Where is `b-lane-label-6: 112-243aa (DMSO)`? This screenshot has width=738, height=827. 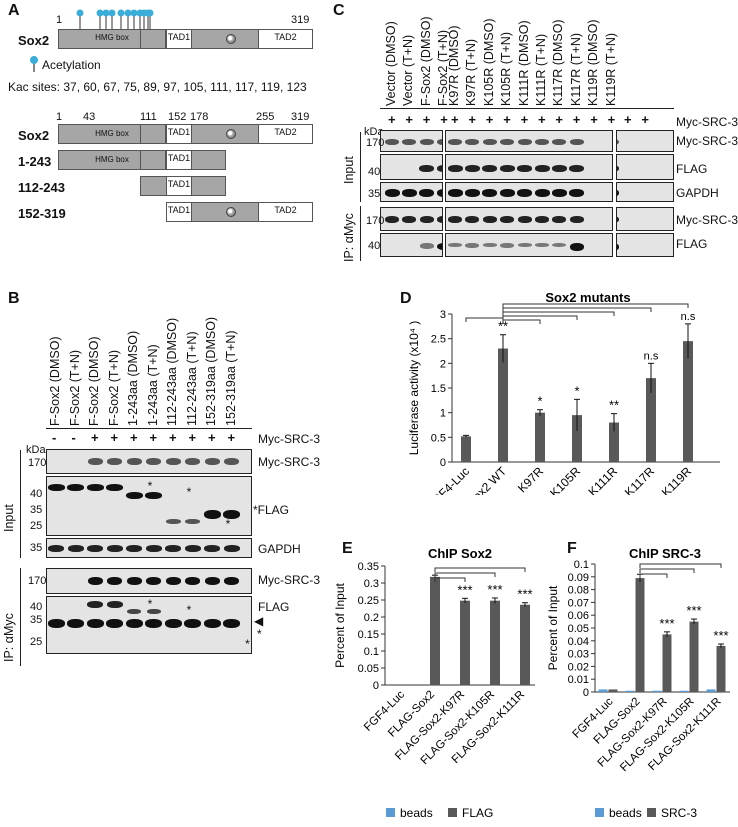 b-lane-label-6: 112-243aa (DMSO) is located at coordinates (172, 371).